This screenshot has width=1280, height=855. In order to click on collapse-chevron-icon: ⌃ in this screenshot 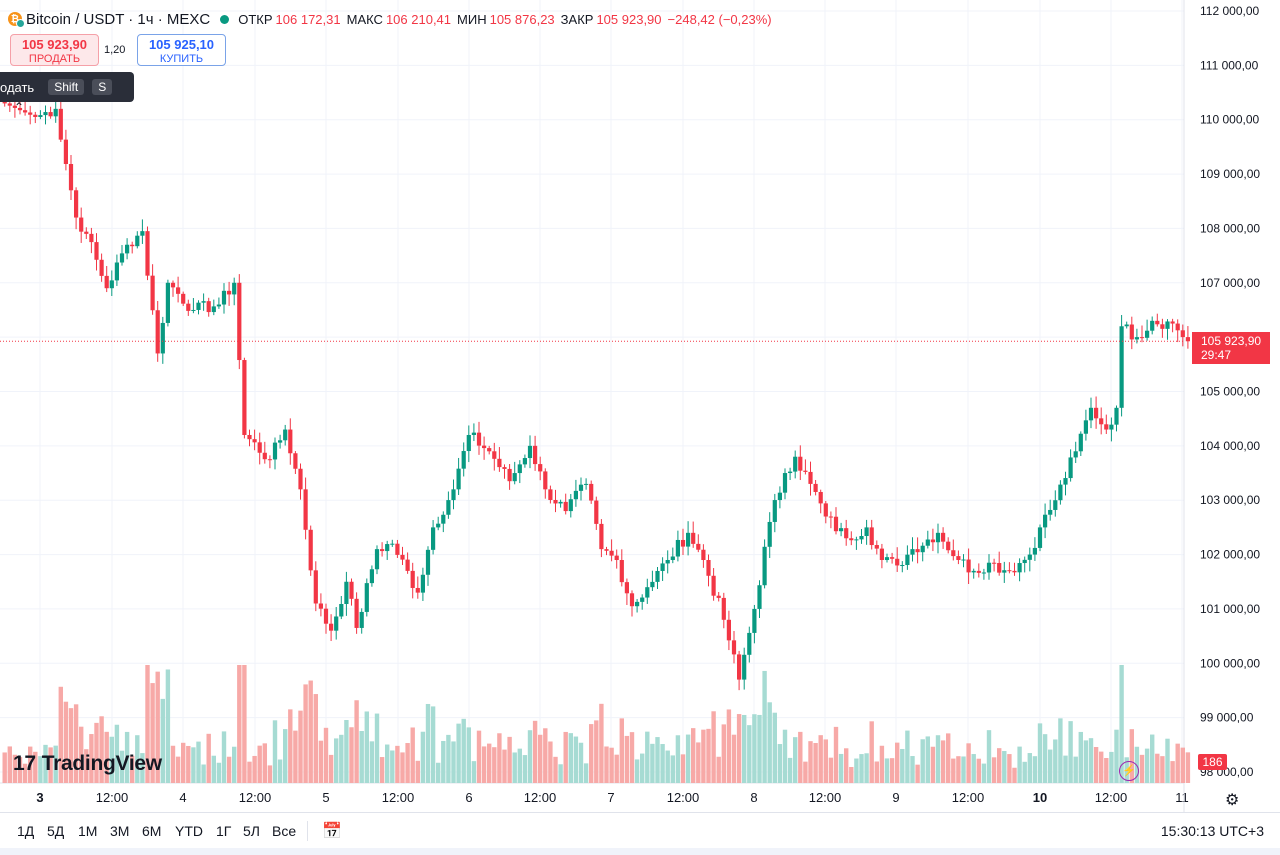, I will do `click(19, 107)`.